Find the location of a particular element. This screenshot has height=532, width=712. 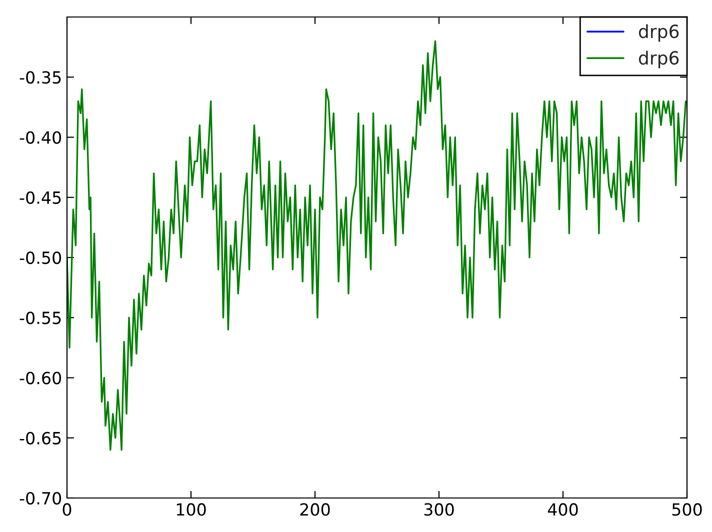

y-tick-label: -0.45 is located at coordinates (40, 197).